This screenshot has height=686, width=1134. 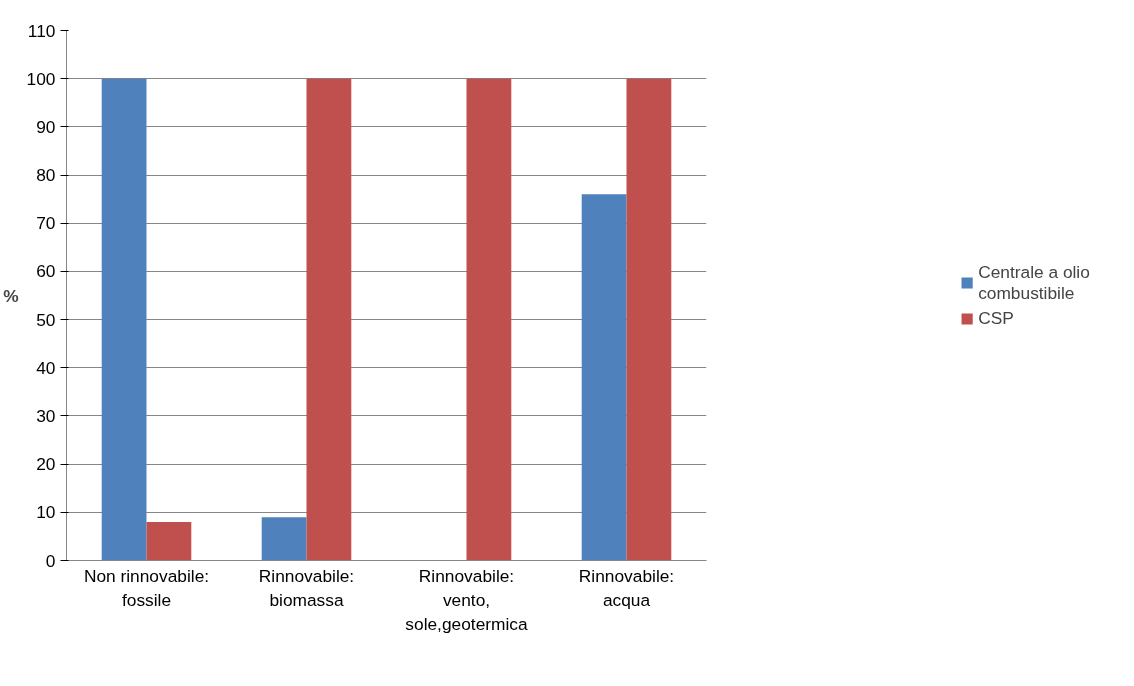 What do you see at coordinates (46, 223) in the screenshot?
I see `y-tick-label: 70` at bounding box center [46, 223].